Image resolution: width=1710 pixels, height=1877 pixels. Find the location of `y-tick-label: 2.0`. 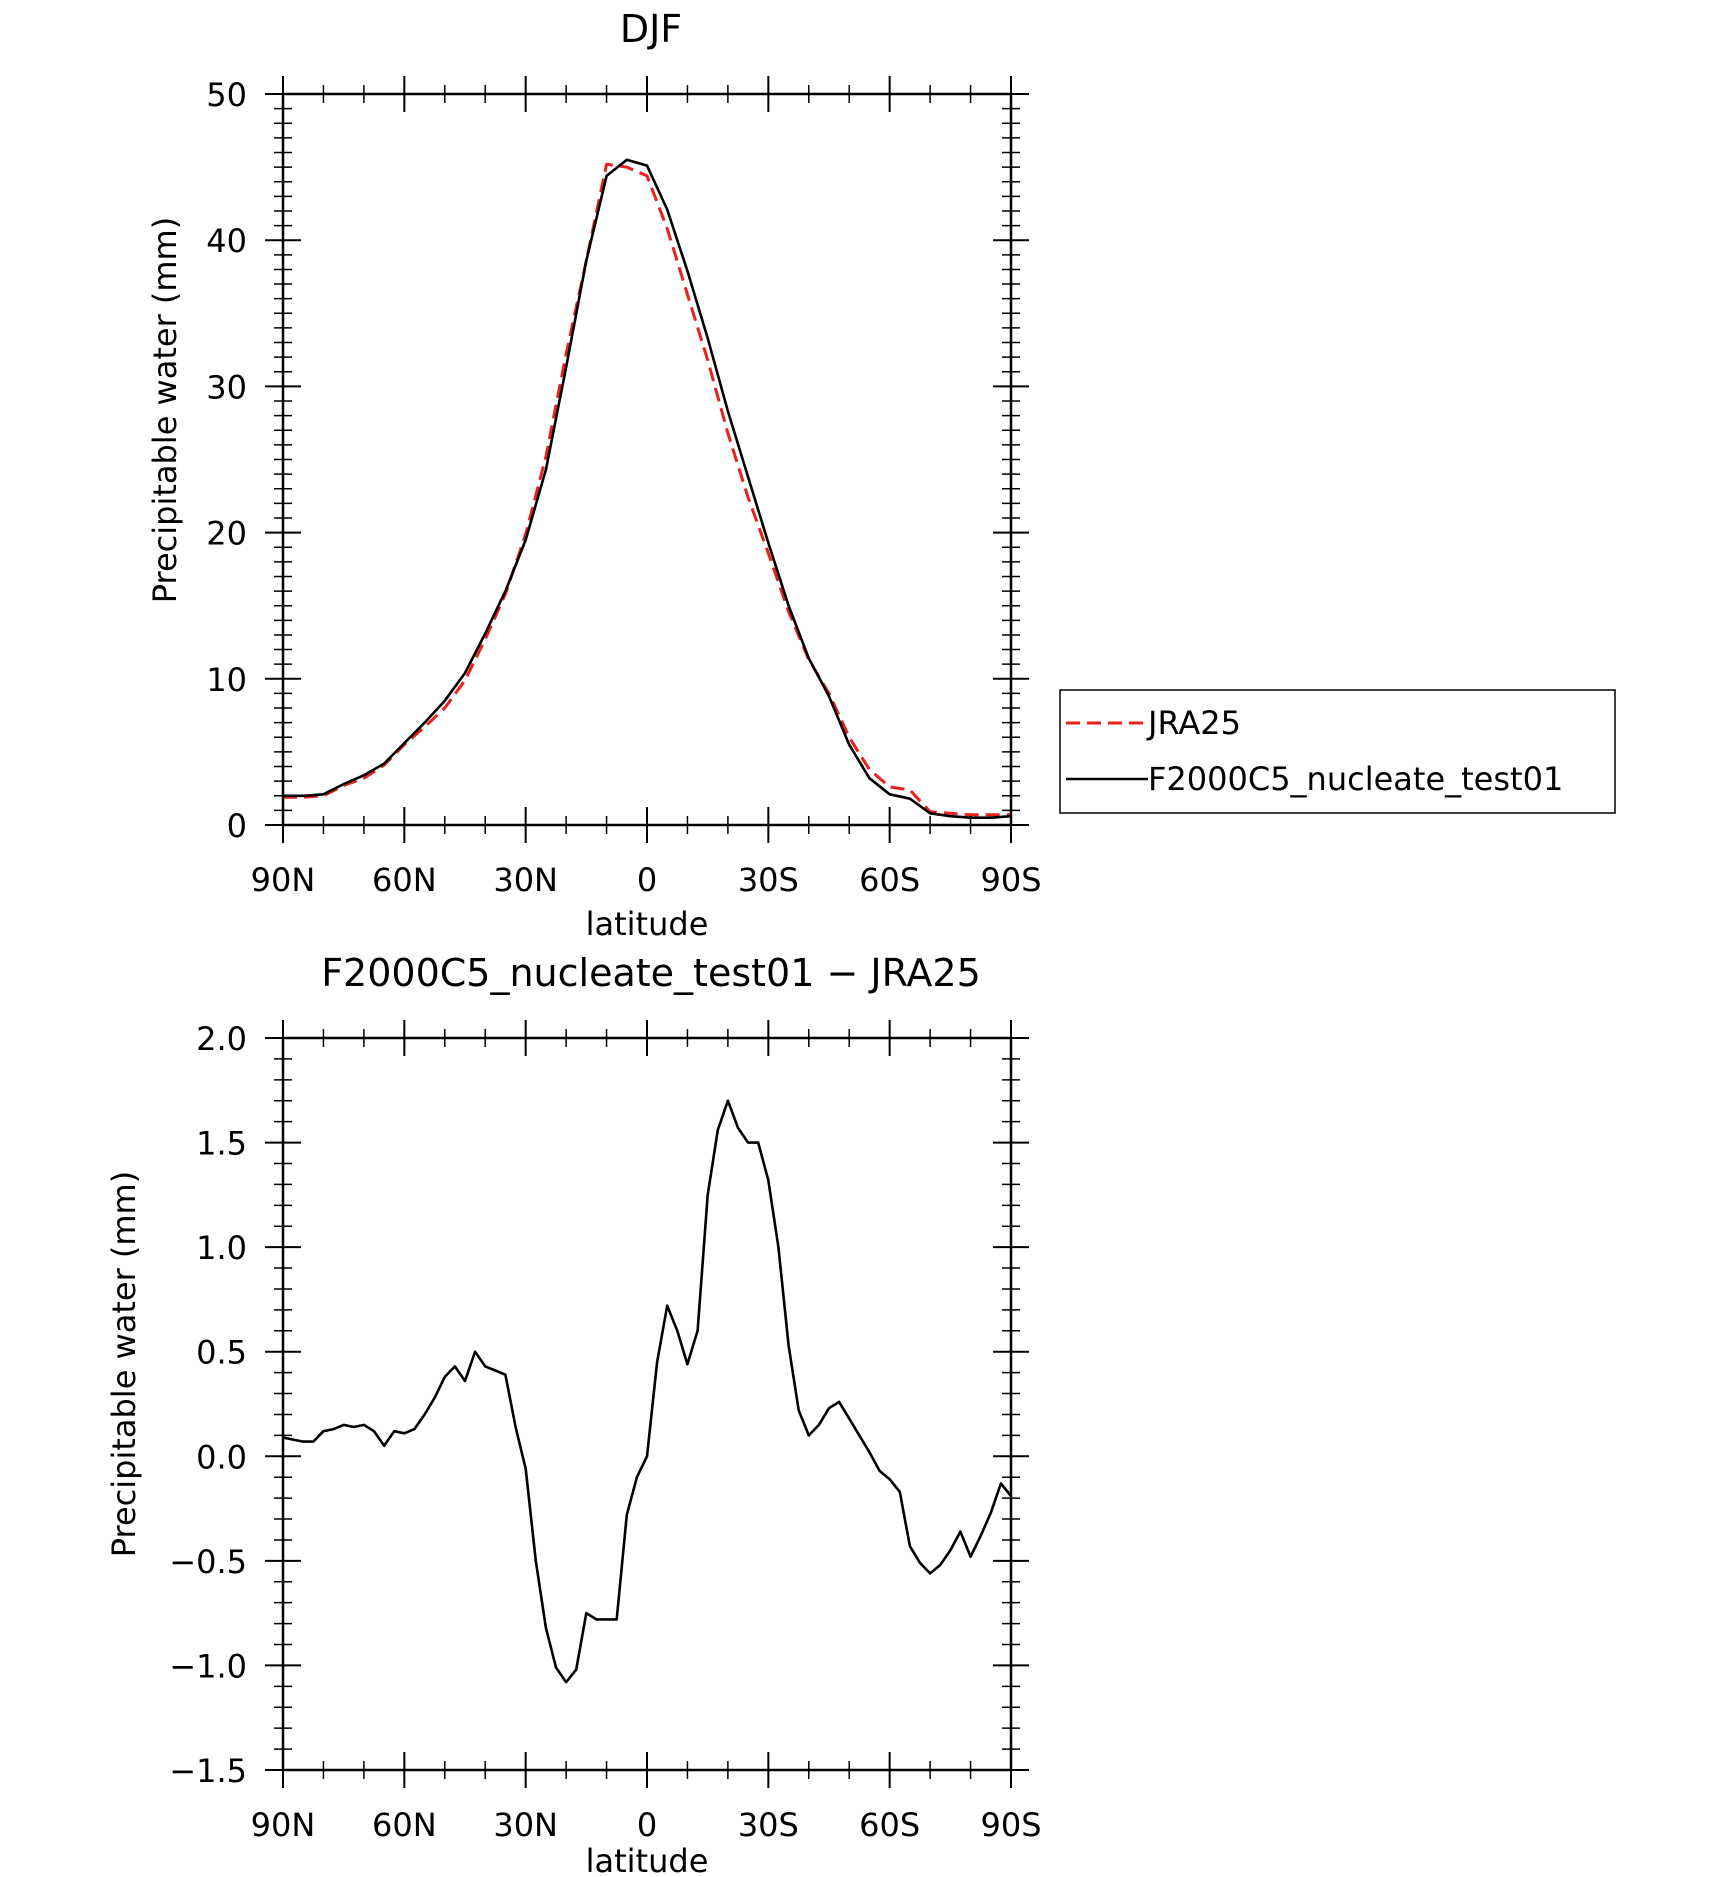

y-tick-label: 2.0 is located at coordinates (221, 1039).